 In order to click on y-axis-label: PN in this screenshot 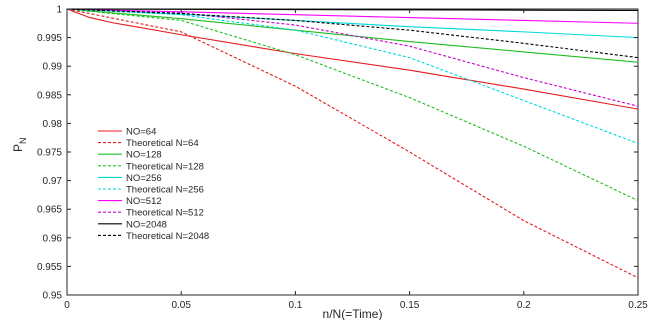, I will do `click(19, 144)`.